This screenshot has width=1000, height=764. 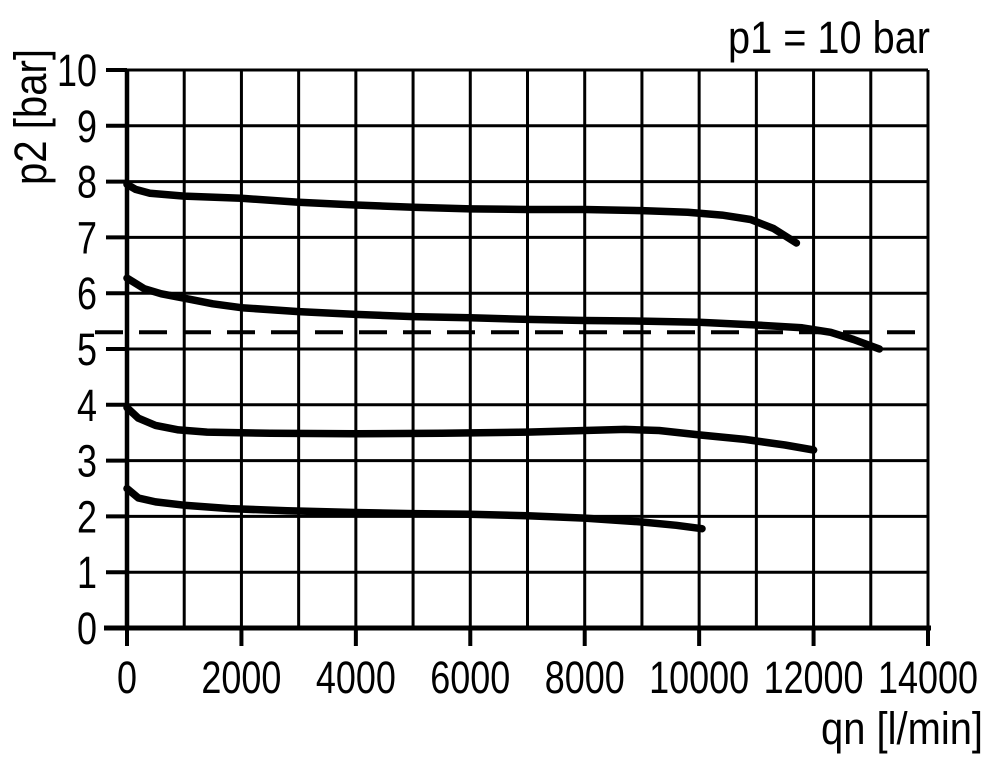 I want to click on y-tick-label: 10, so click(x=77, y=70).